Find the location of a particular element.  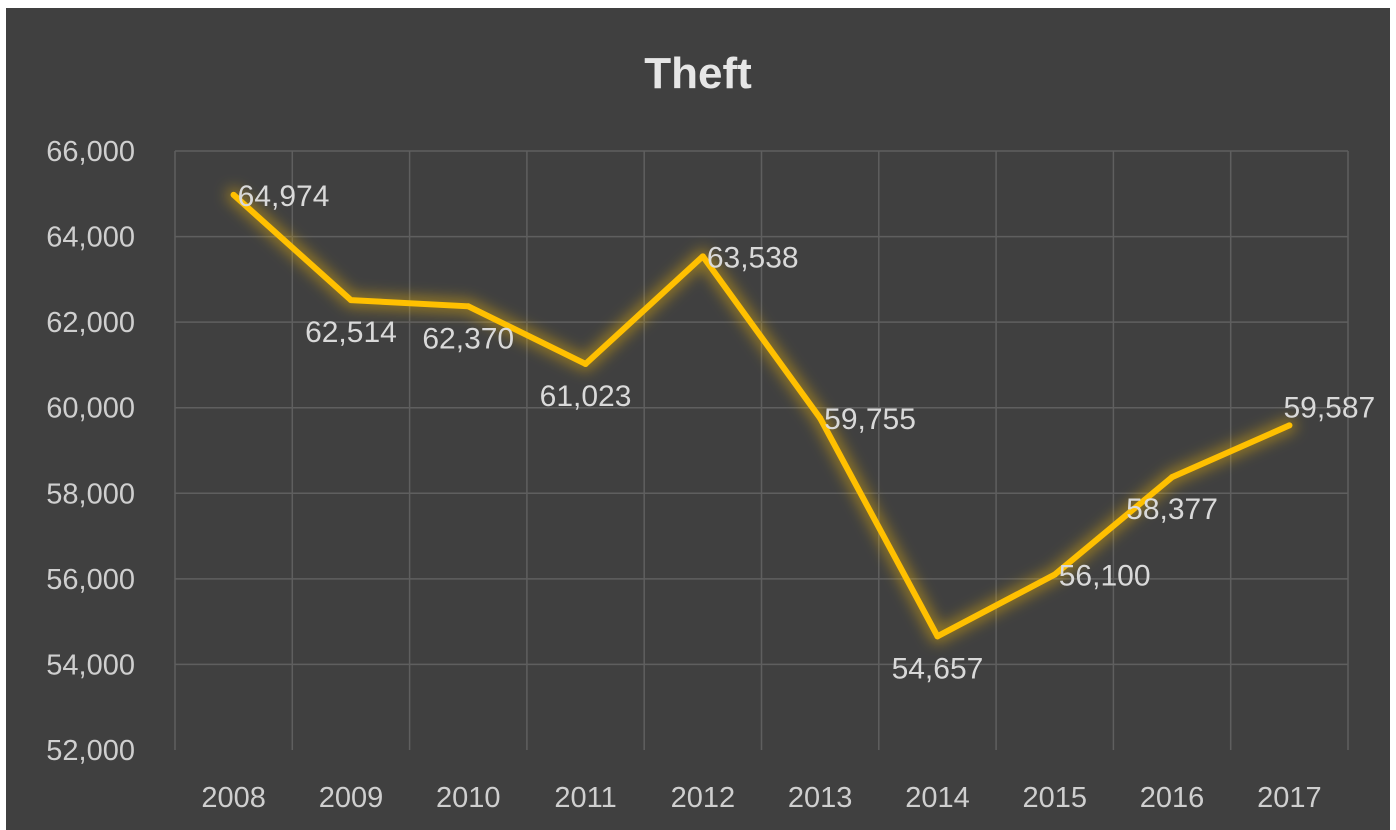

x-tick-label: 2014 is located at coordinates (937, 798).